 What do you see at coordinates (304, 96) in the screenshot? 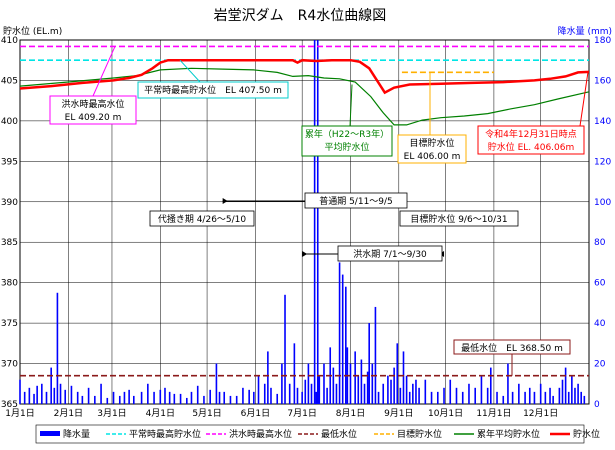
I see `series-line-累年平均貯水位` at bounding box center [304, 96].